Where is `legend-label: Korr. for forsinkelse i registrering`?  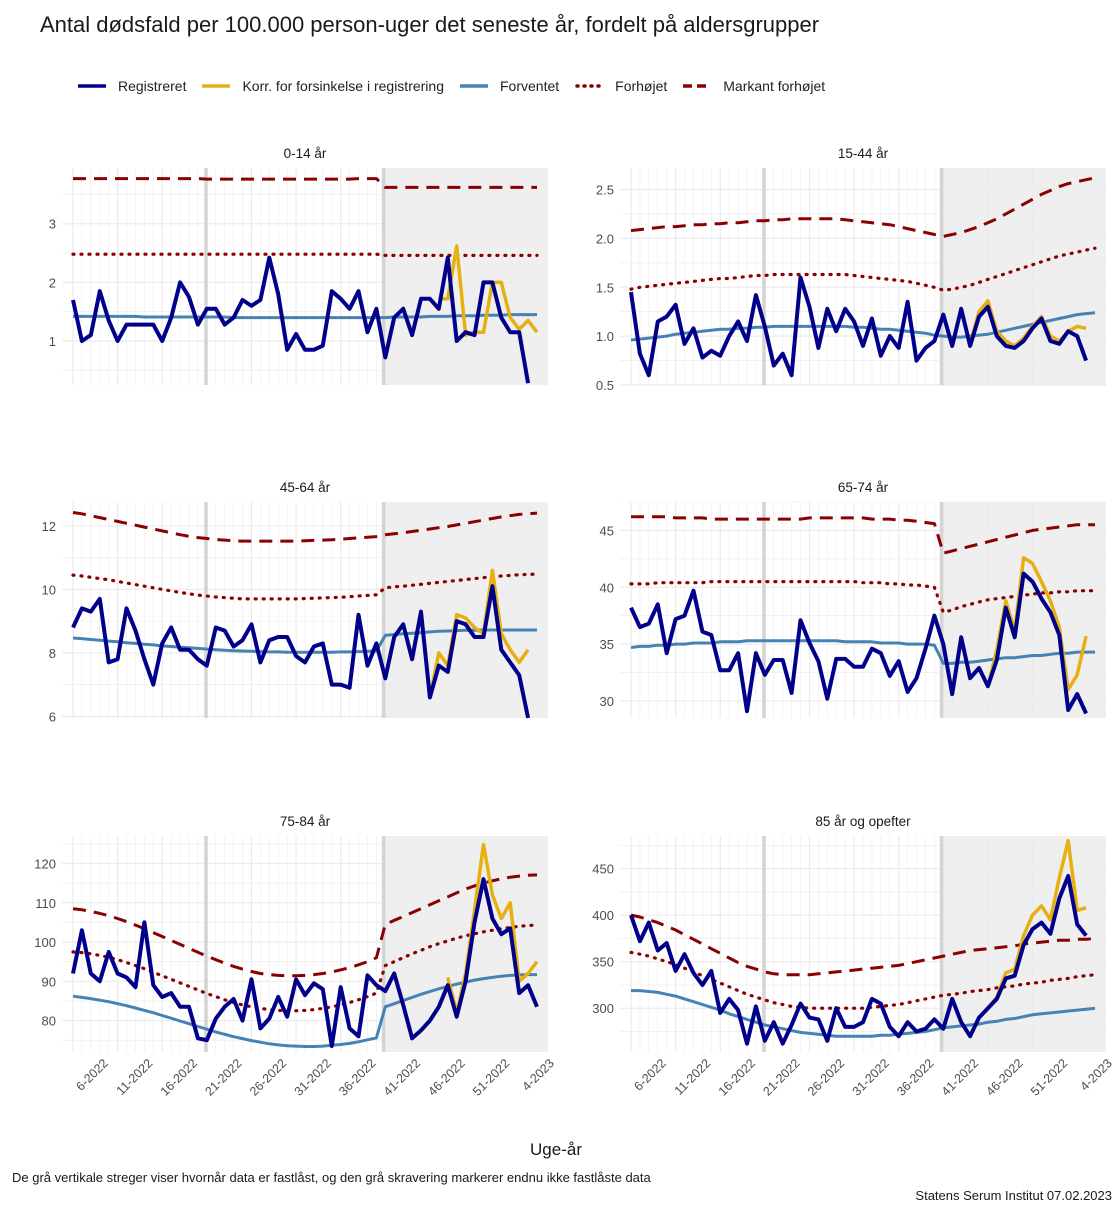 legend-label: Korr. for forsinkelse i registrering is located at coordinates (343, 86).